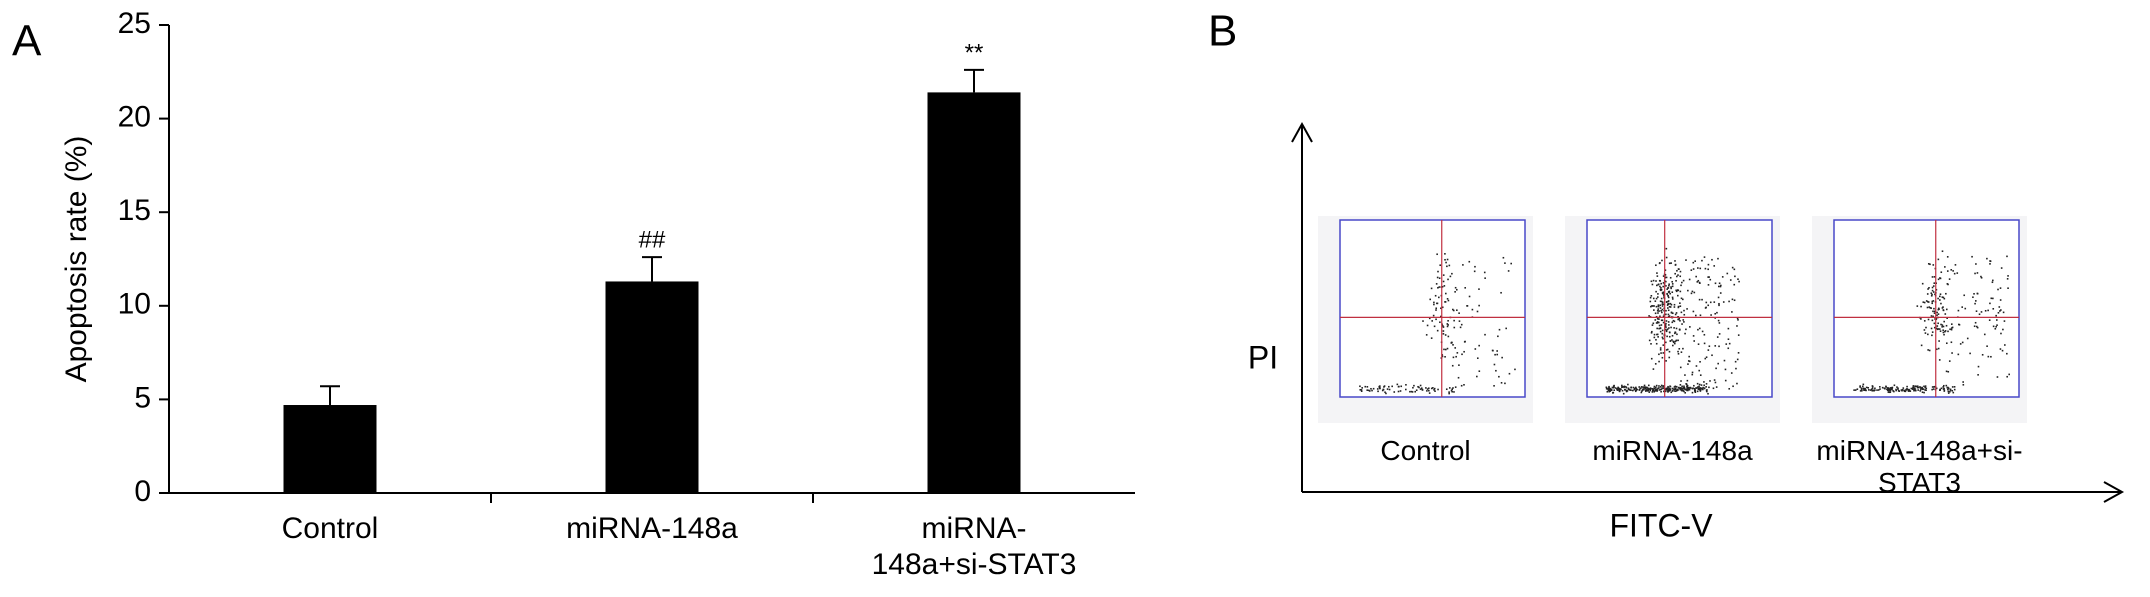 The height and width of the screenshot is (597, 2150). What do you see at coordinates (1919, 319) in the screenshot?
I see `flow-plot` at bounding box center [1919, 319].